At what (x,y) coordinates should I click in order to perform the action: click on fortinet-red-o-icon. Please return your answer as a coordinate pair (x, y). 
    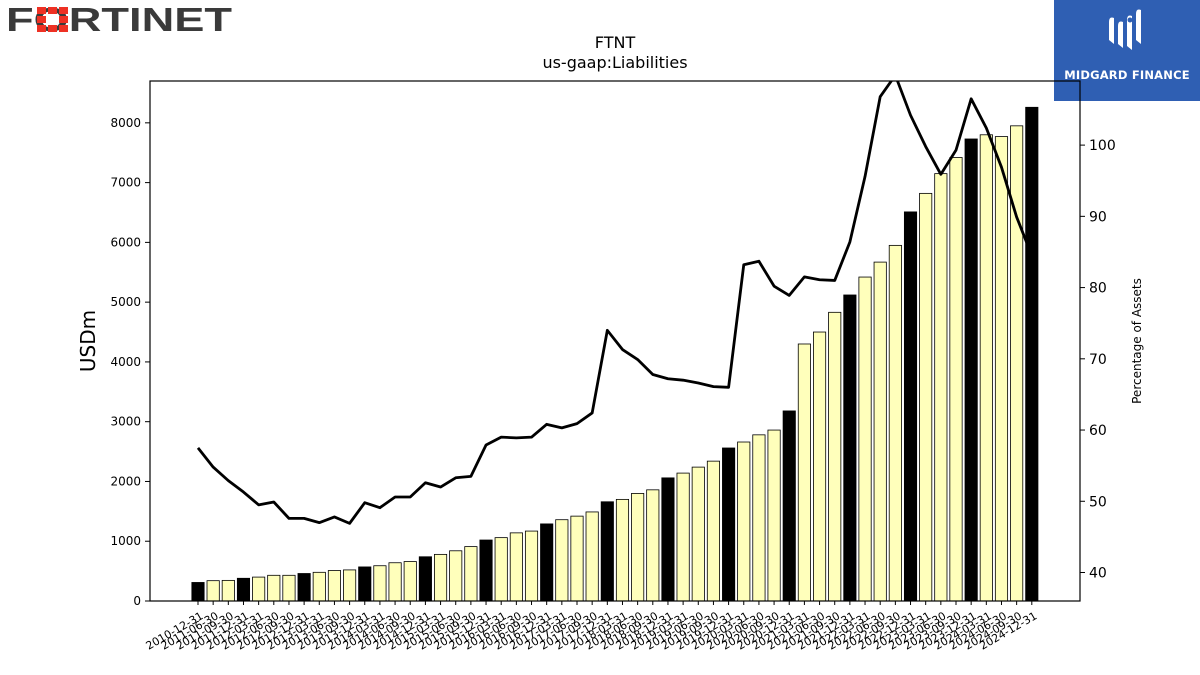
    Looking at the image, I should click on (52, 19).